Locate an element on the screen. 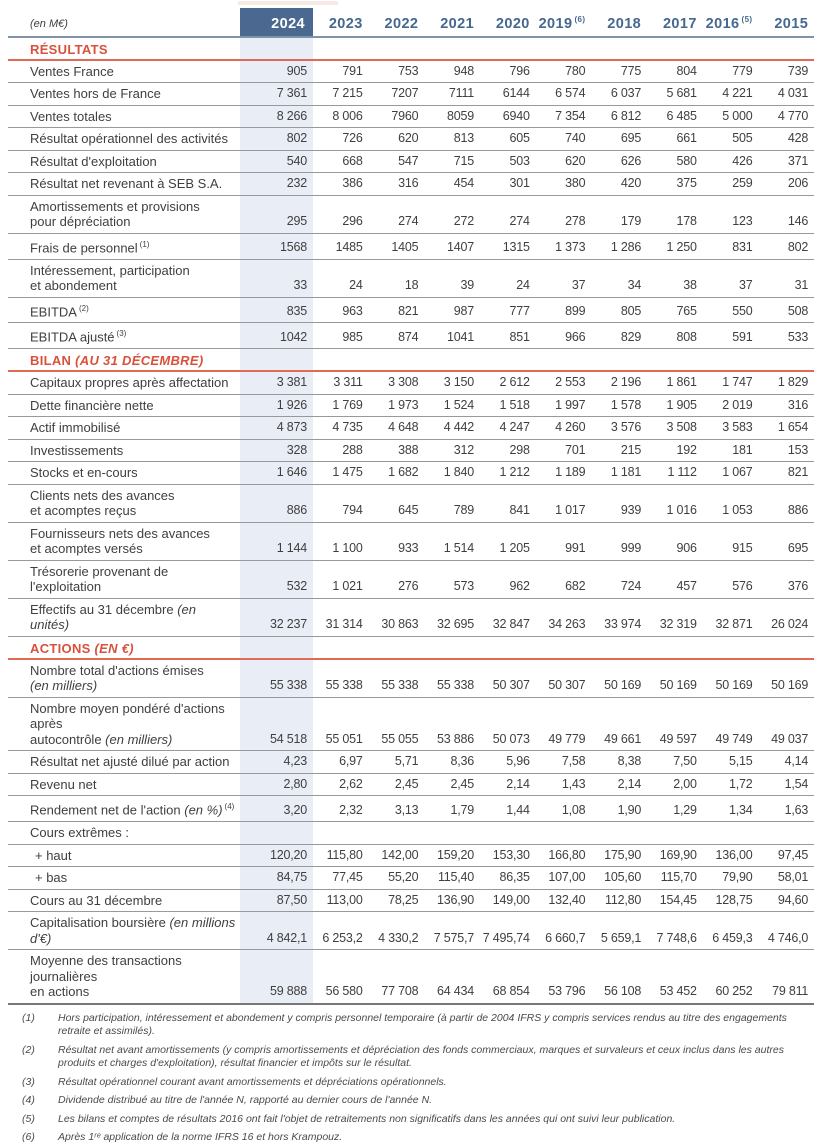 This screenshot has height=1145, width=814. year-label: 2023 is located at coordinates (346, 24).